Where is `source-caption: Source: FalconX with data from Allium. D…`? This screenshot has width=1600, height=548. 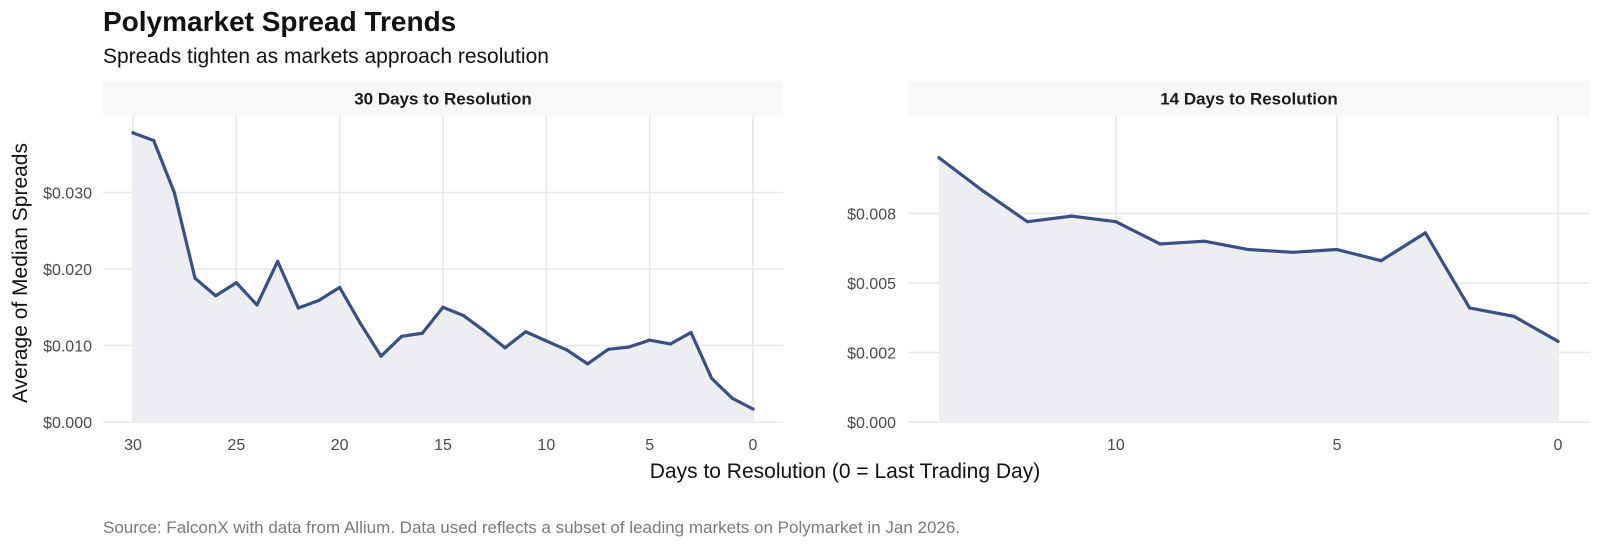 source-caption: Source: FalconX with data from Allium. D… is located at coordinates (532, 527).